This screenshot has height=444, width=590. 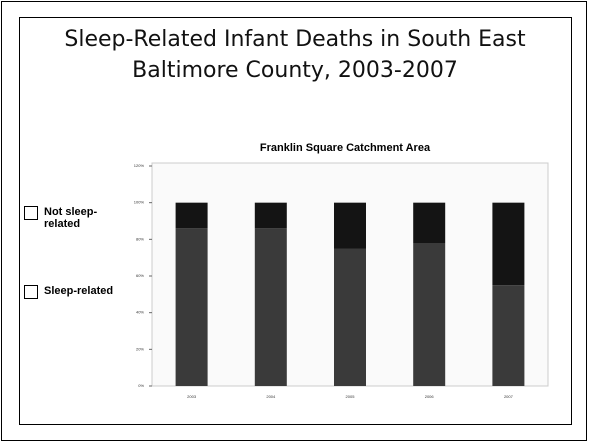 What do you see at coordinates (509, 396) in the screenshot?
I see `x-tick-label: 2007` at bounding box center [509, 396].